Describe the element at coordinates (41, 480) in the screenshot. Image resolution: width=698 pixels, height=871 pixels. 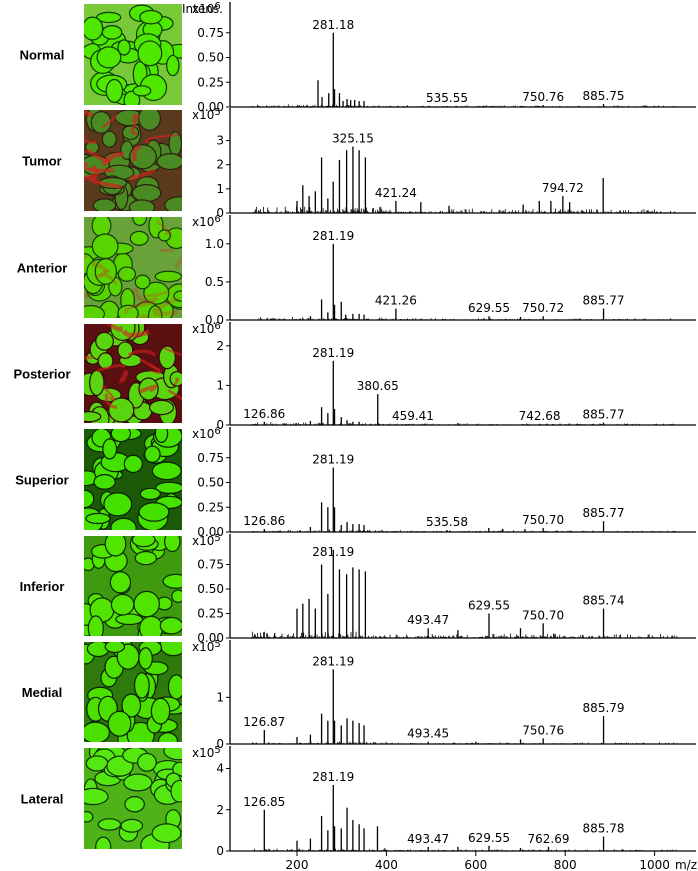
I see `sample-label: Superior` at that location.